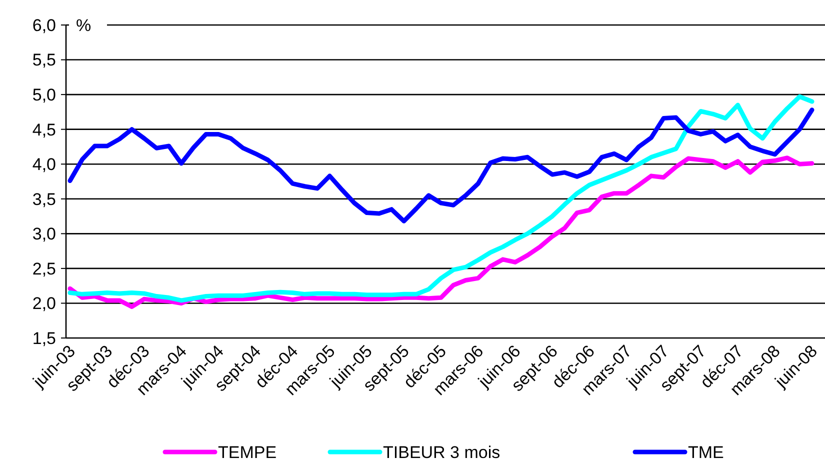 This screenshot has height=468, width=825. I want to click on y-tick-label: 5,0, so click(44, 95).